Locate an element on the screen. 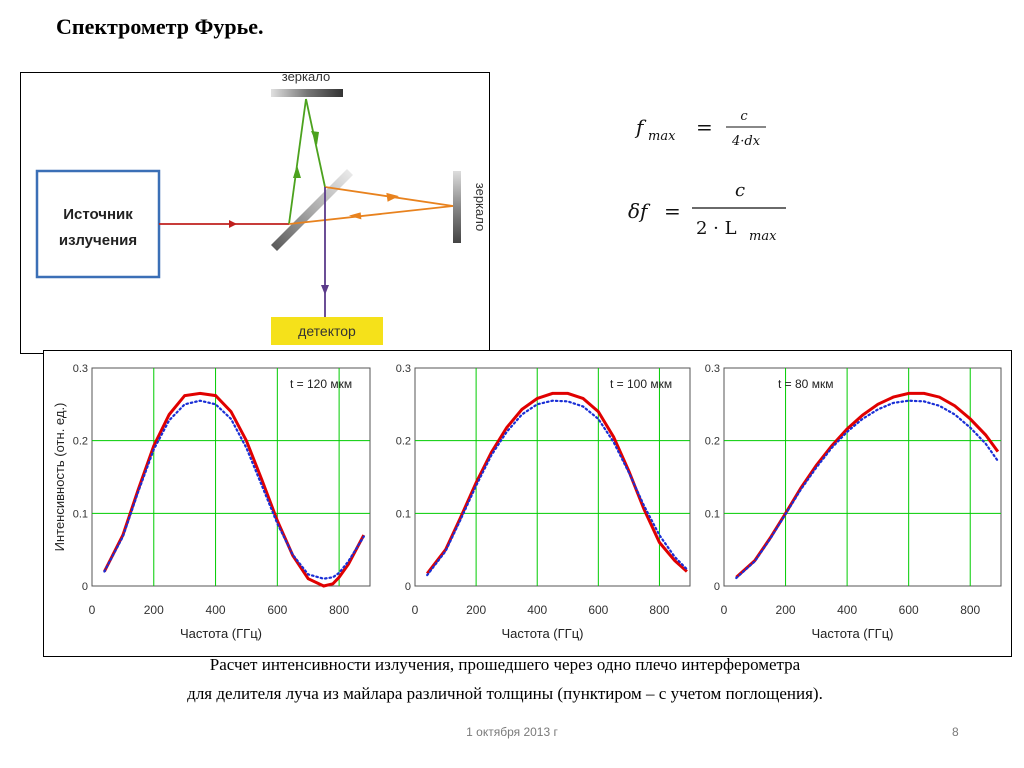  formulas-block: f max = c 4·dx δf = c 2 · L max is located at coordinates (740, 180).